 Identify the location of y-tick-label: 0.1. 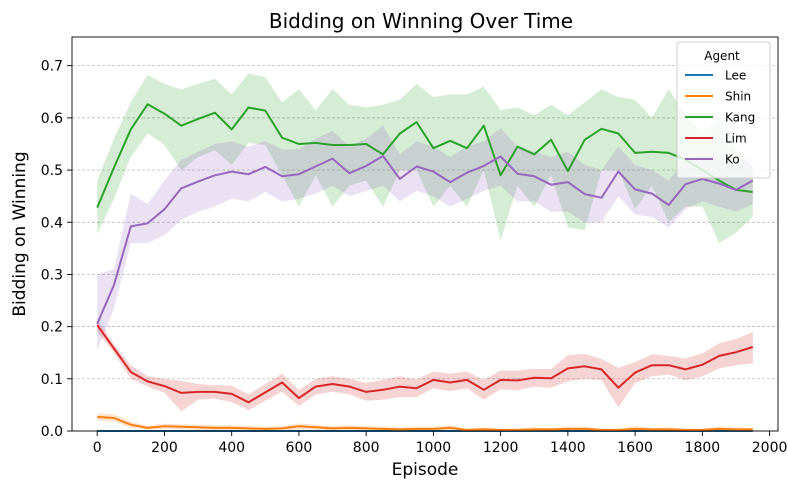
(52, 380).